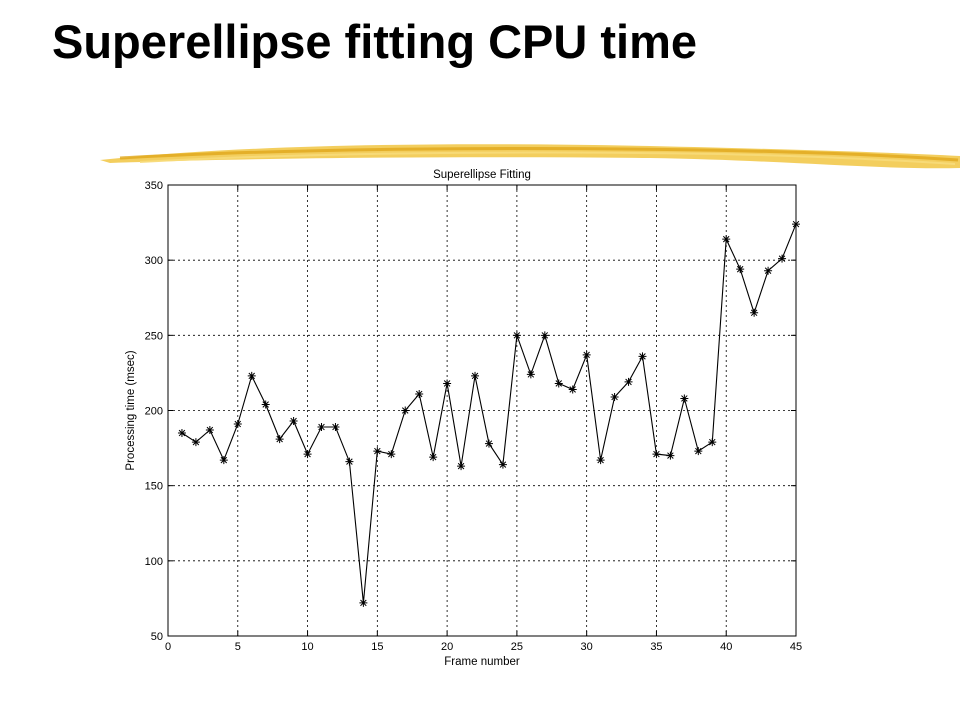 The image size is (960, 720). What do you see at coordinates (154, 261) in the screenshot?
I see `y-tick-label: 300` at bounding box center [154, 261].